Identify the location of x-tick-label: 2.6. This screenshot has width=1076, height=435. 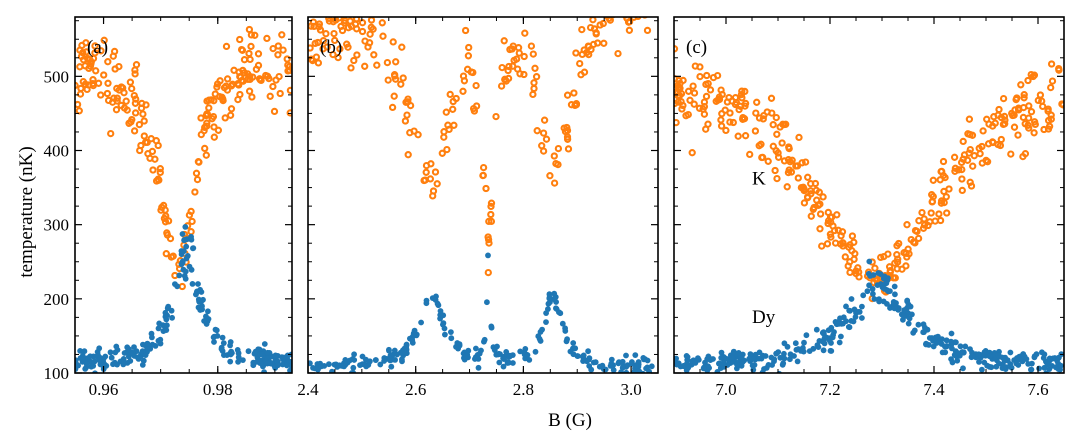
(415, 389).